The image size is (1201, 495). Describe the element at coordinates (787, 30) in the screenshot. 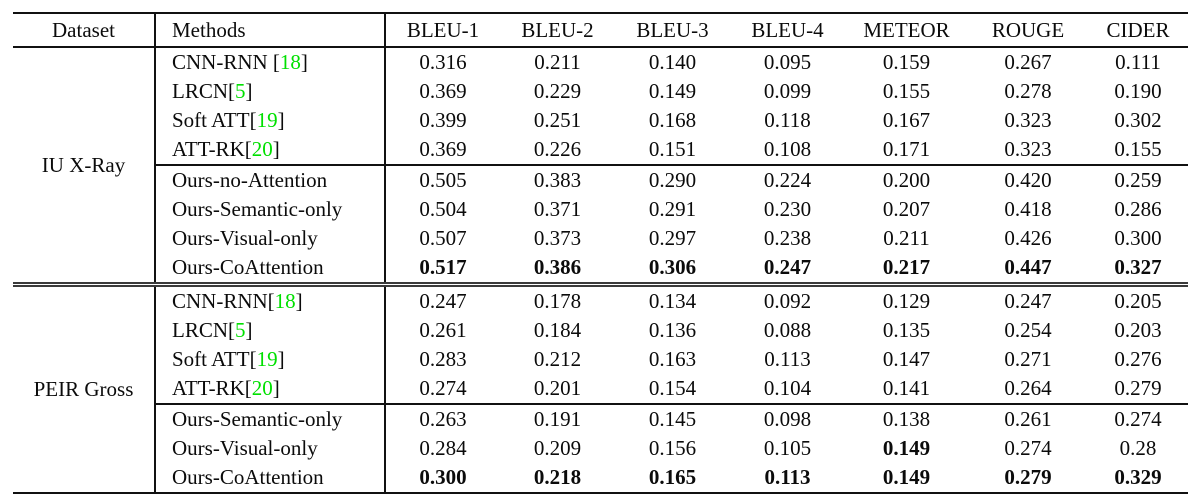

I see `column-header-bleu-4: BLEU-4` at that location.